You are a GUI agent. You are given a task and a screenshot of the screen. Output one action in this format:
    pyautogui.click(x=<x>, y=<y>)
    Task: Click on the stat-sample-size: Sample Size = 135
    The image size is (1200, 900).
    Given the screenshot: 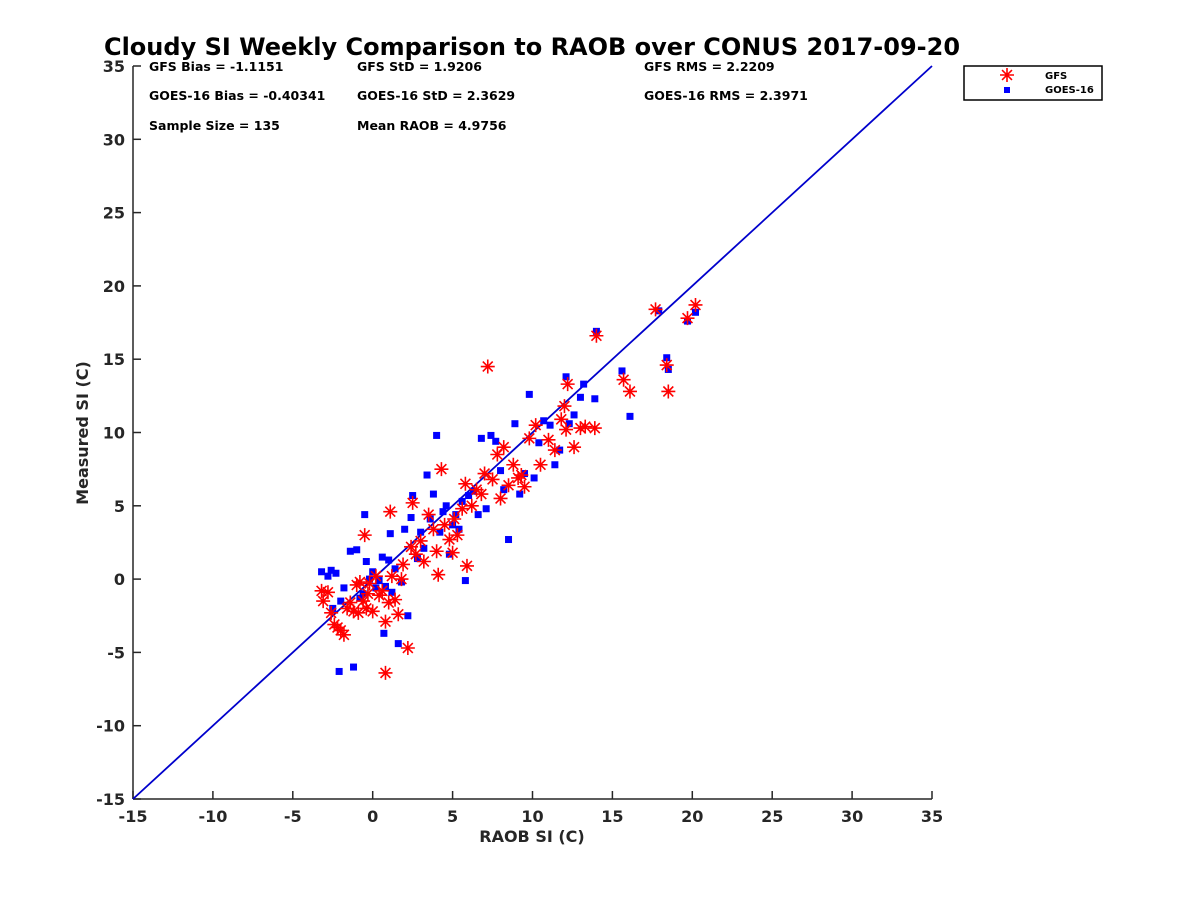 What is the action you would take?
    pyautogui.click(x=214, y=125)
    